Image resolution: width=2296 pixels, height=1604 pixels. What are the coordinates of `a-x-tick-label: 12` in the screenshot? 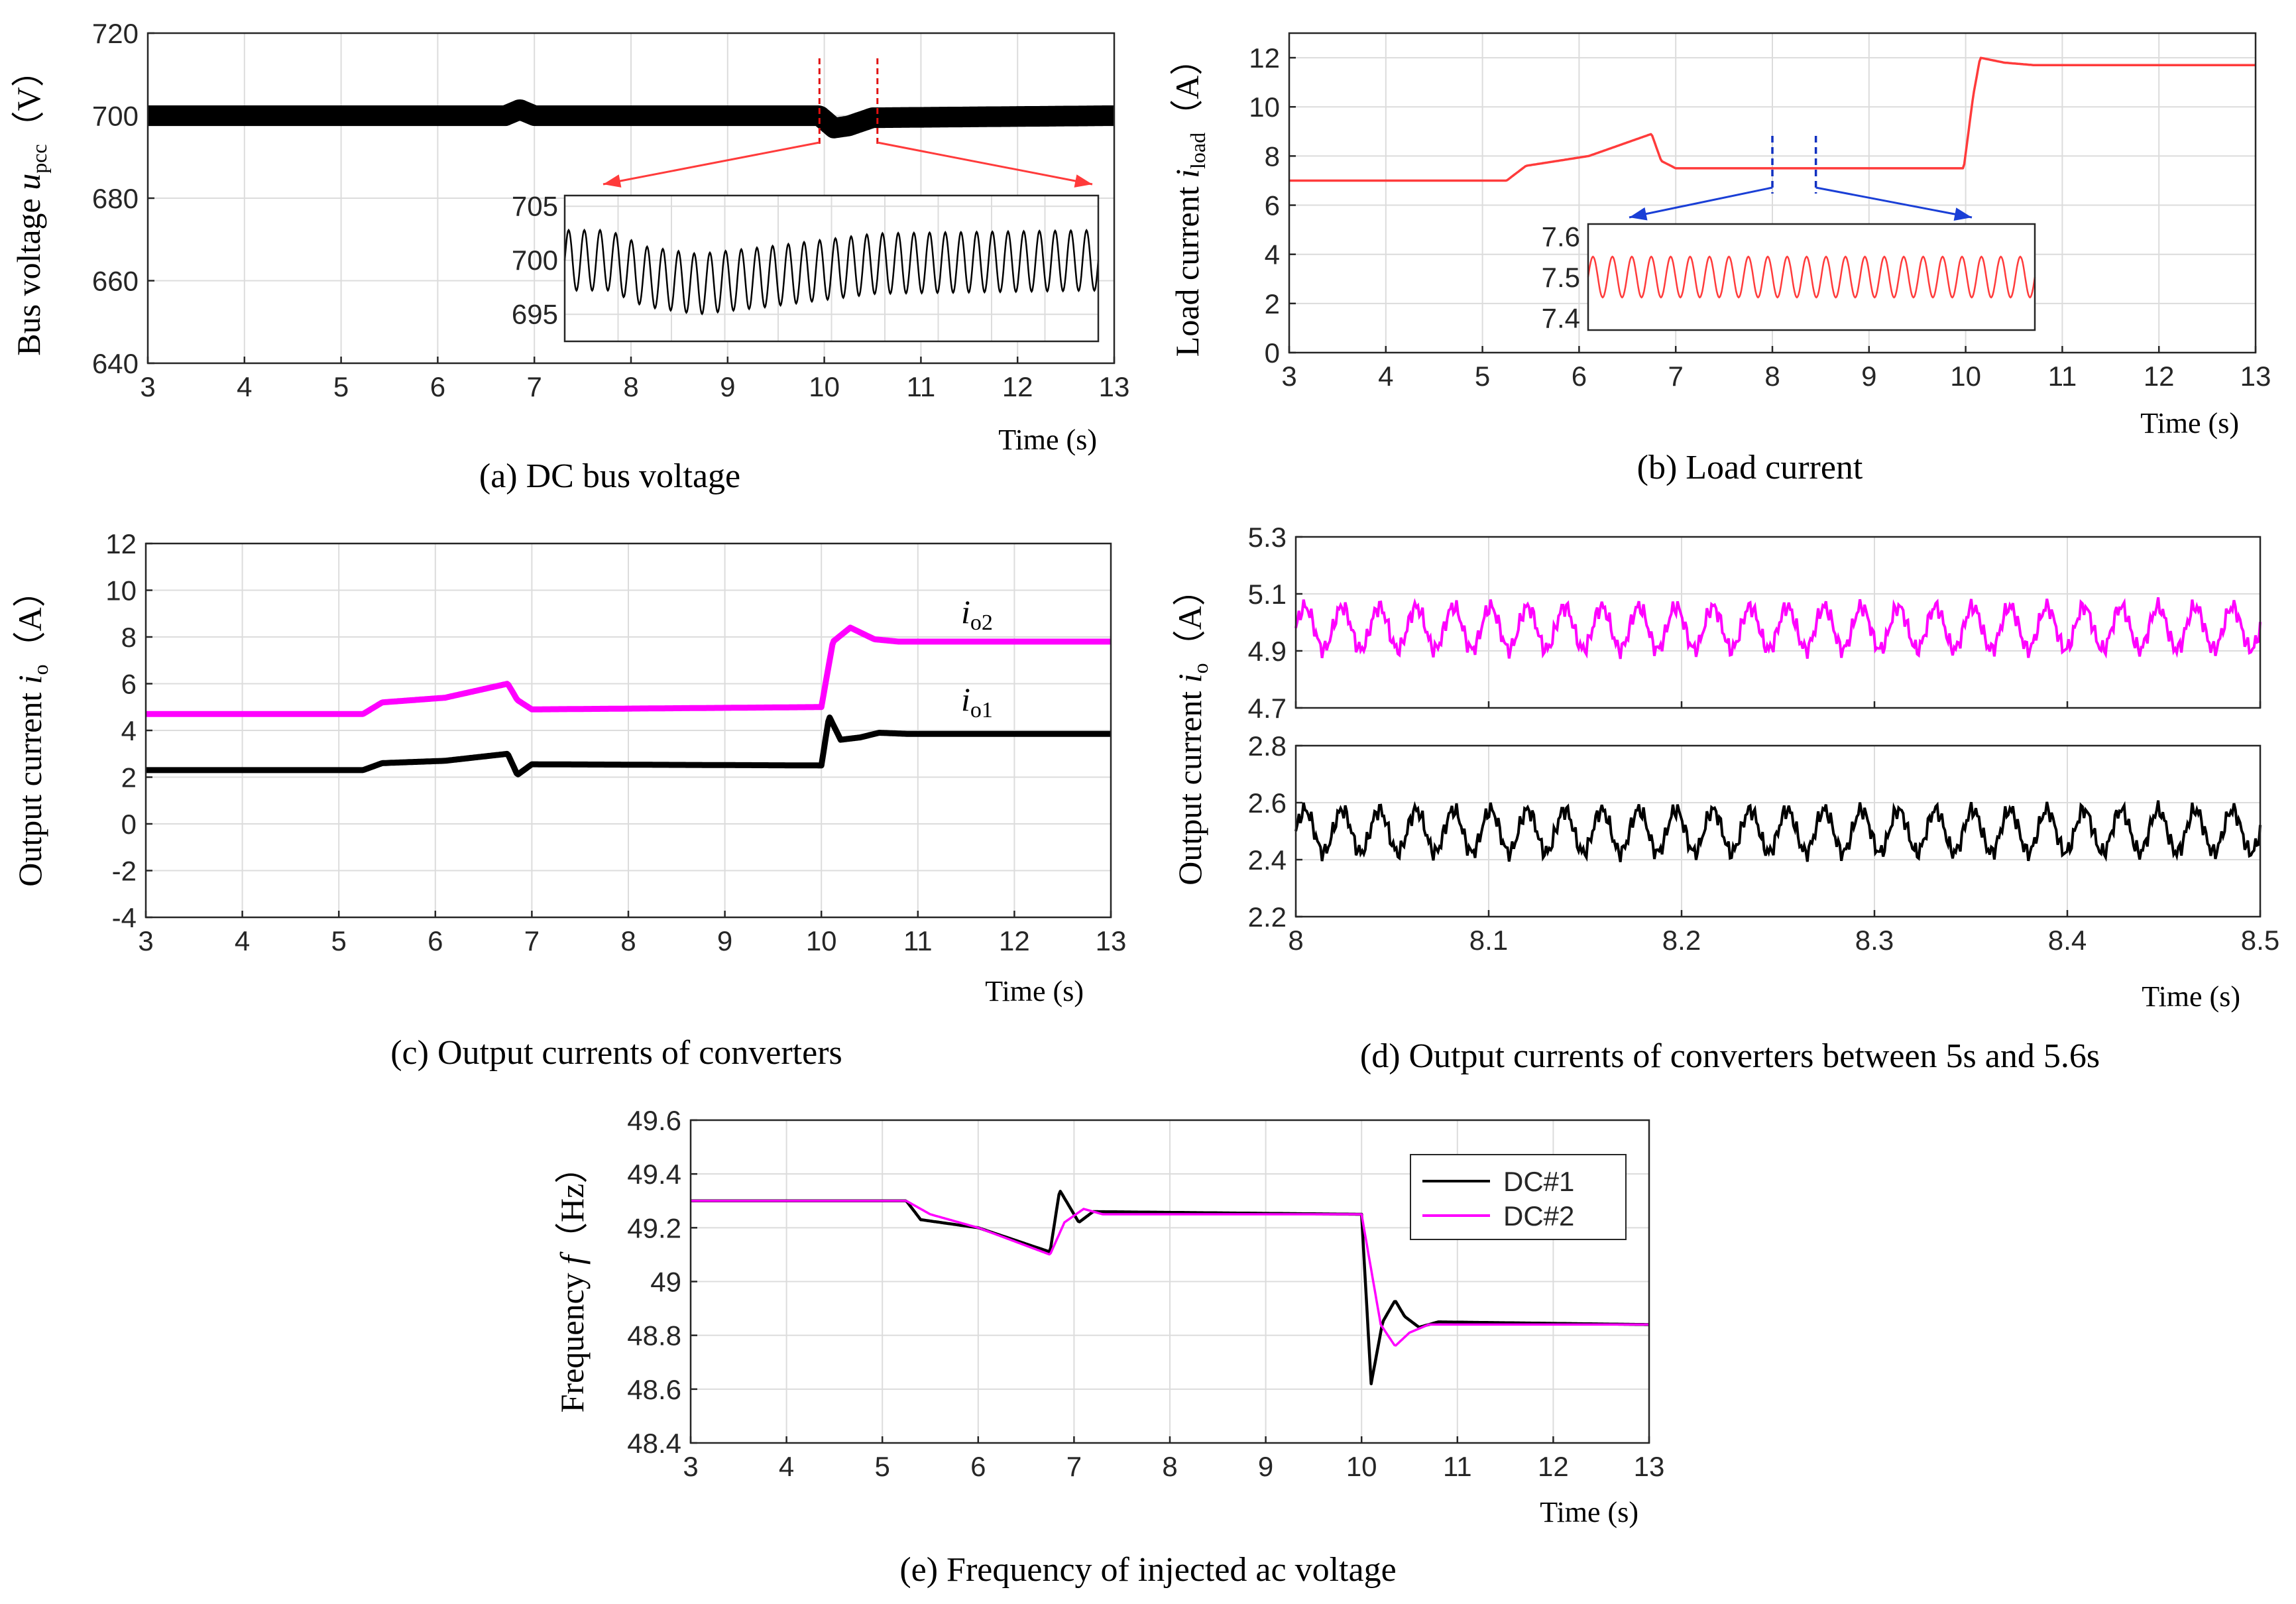 It's located at (1017, 386).